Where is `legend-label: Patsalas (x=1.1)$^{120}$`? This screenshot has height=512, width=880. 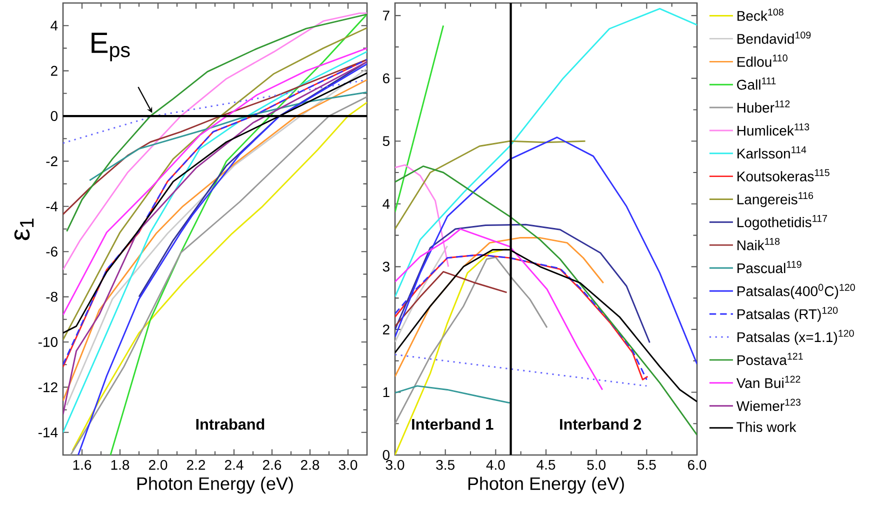 legend-label: Patsalas (x=1.1)$^{120}$ is located at coordinates (796, 337).